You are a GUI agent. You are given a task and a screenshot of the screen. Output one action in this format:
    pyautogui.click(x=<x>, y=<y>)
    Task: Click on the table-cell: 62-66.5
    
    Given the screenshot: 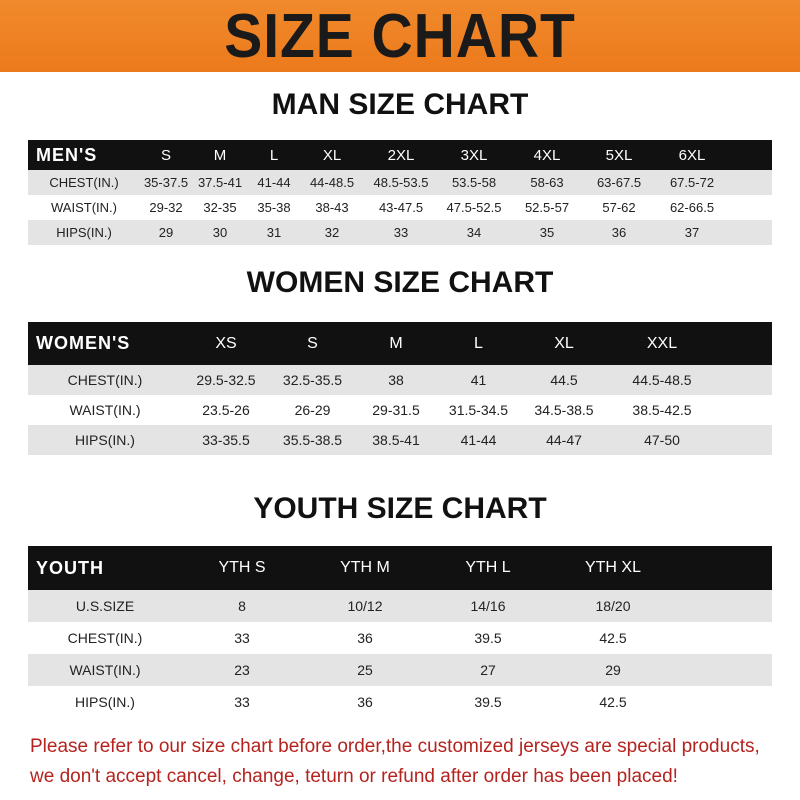 What is the action you would take?
    pyautogui.click(x=692, y=207)
    